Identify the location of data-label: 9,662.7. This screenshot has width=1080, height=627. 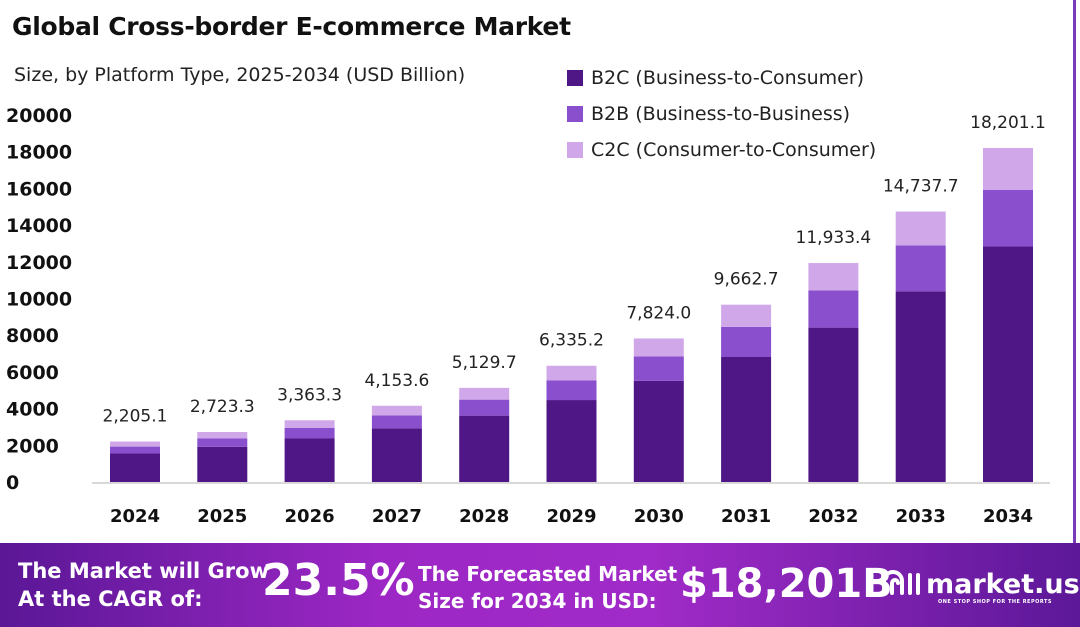
(746, 280).